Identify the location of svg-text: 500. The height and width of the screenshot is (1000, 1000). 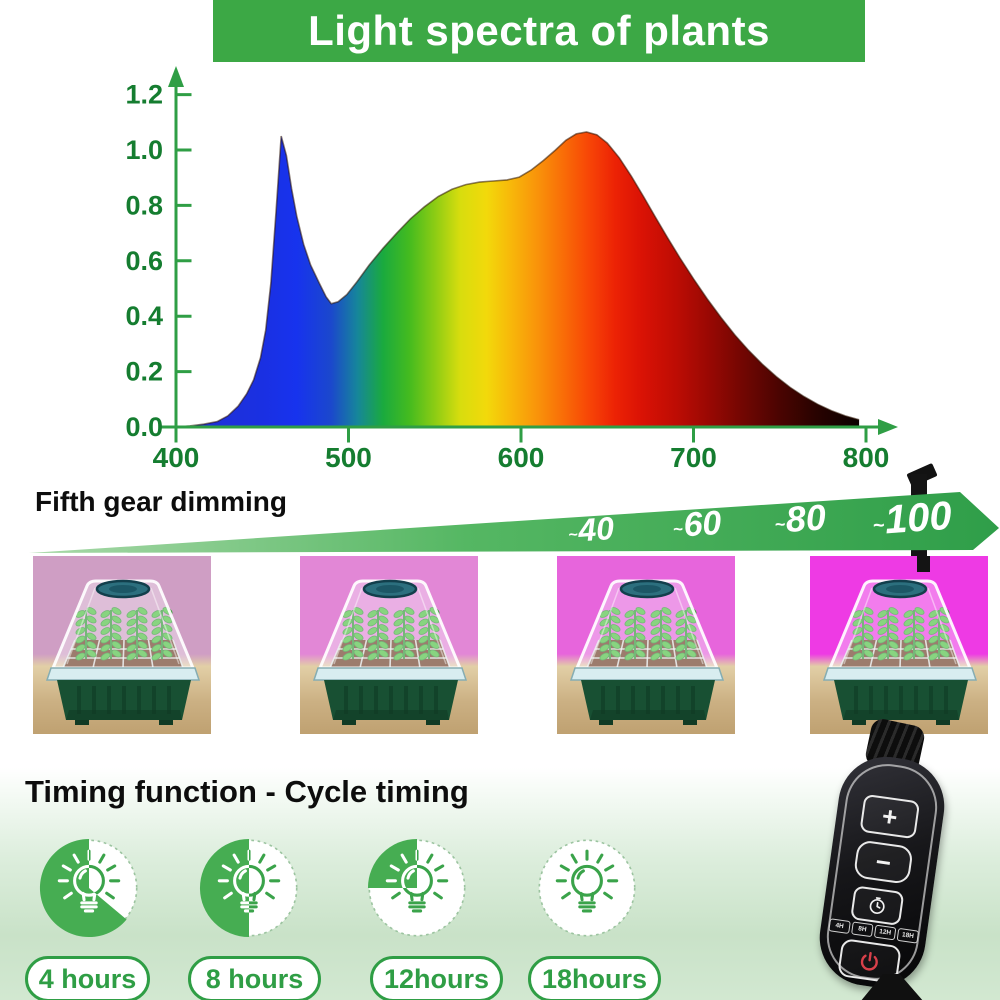
(348, 457).